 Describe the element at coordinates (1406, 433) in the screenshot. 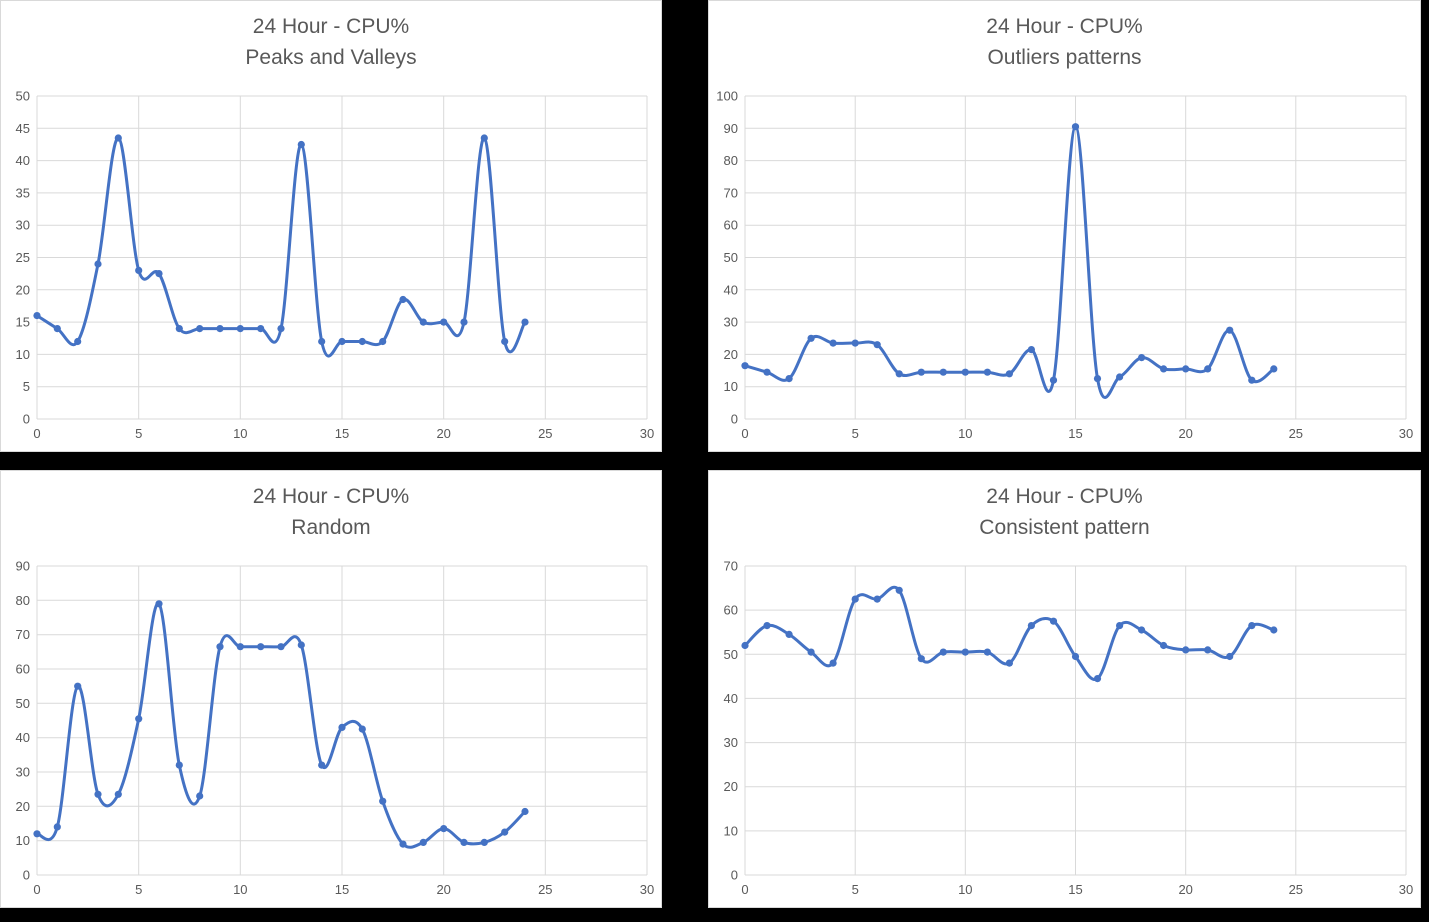

I see `x-tick-label: 30` at that location.